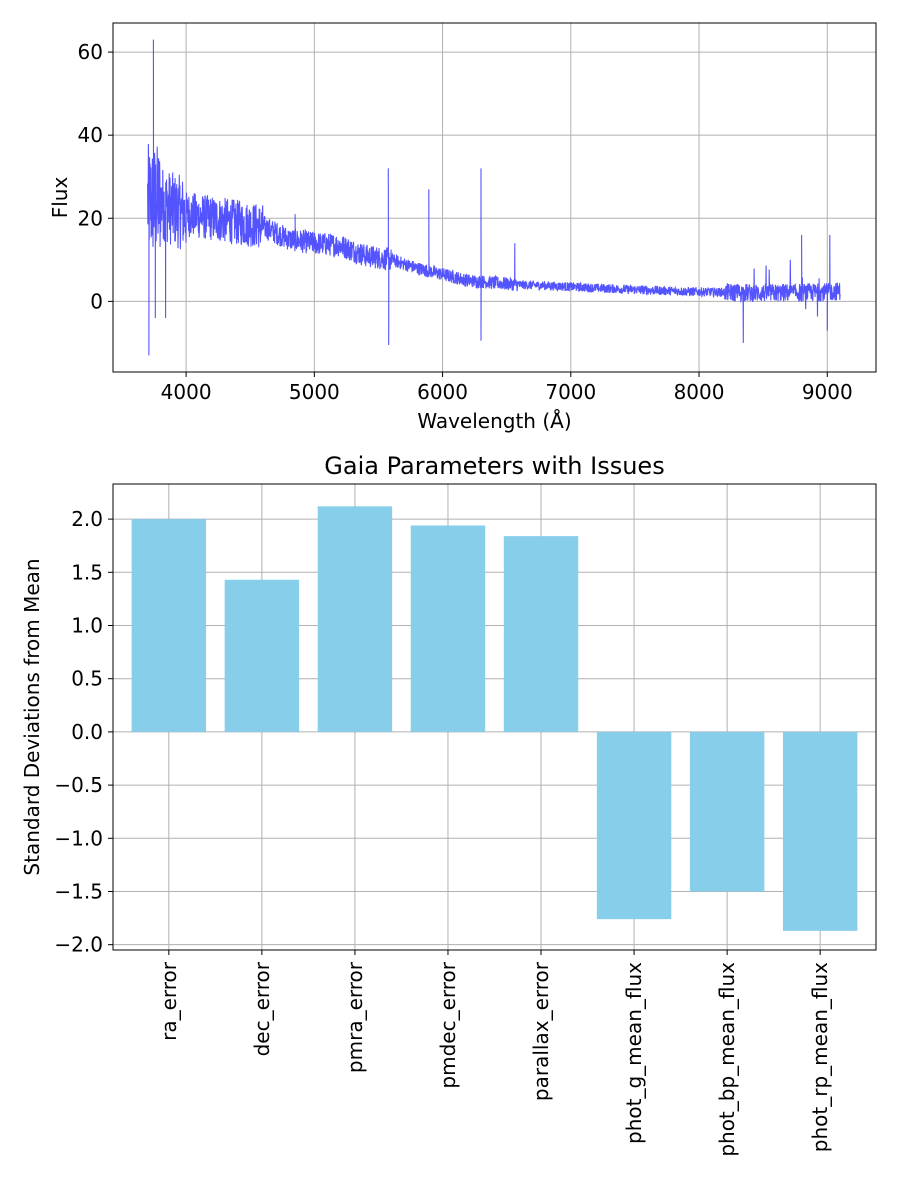 The image size is (900, 1200). Describe the element at coordinates (60, 198) in the screenshot. I see `spectrum-y-axis-label: Flux` at that location.